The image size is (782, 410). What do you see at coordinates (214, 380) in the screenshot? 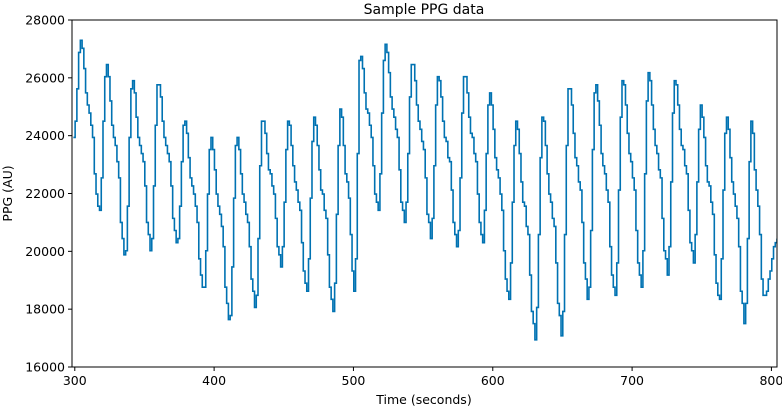
I see `x-tick-label: 400` at bounding box center [214, 380].